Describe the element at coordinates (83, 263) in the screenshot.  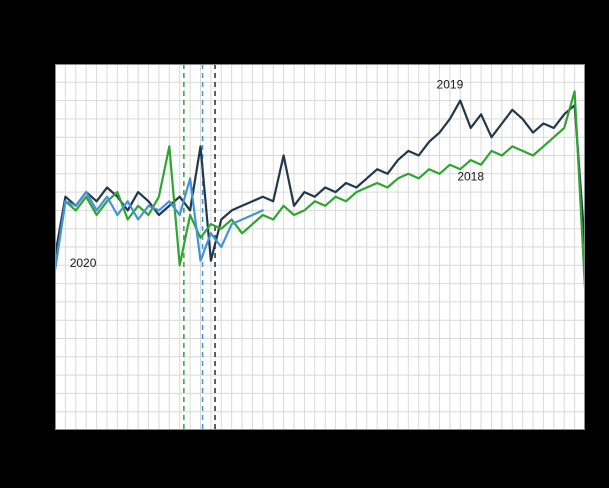
I see `series-label-2020: 2020` at that location.